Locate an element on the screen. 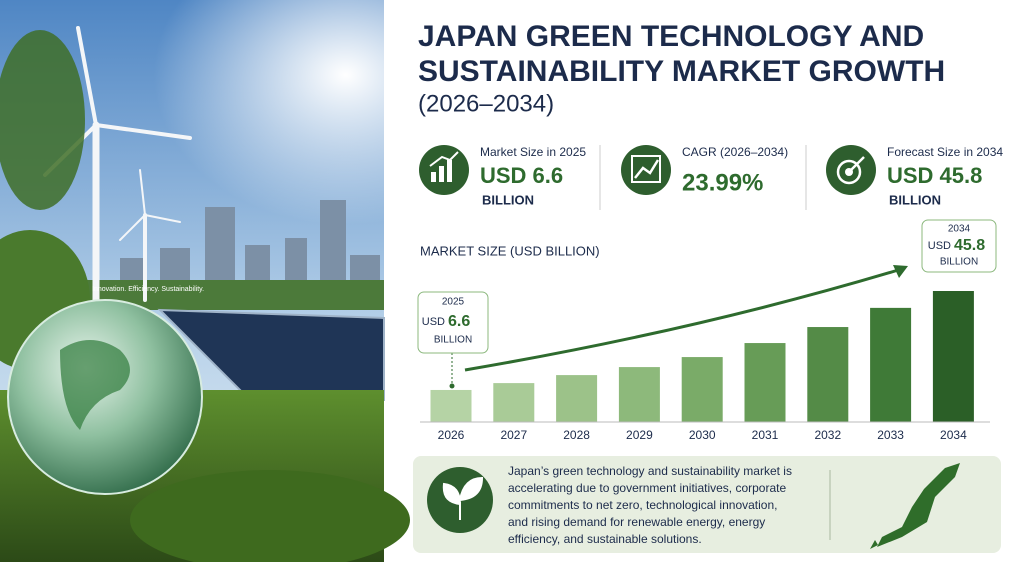 The height and width of the screenshot is (567, 1024). kpi-value: USD 6.6 is located at coordinates (521, 175).